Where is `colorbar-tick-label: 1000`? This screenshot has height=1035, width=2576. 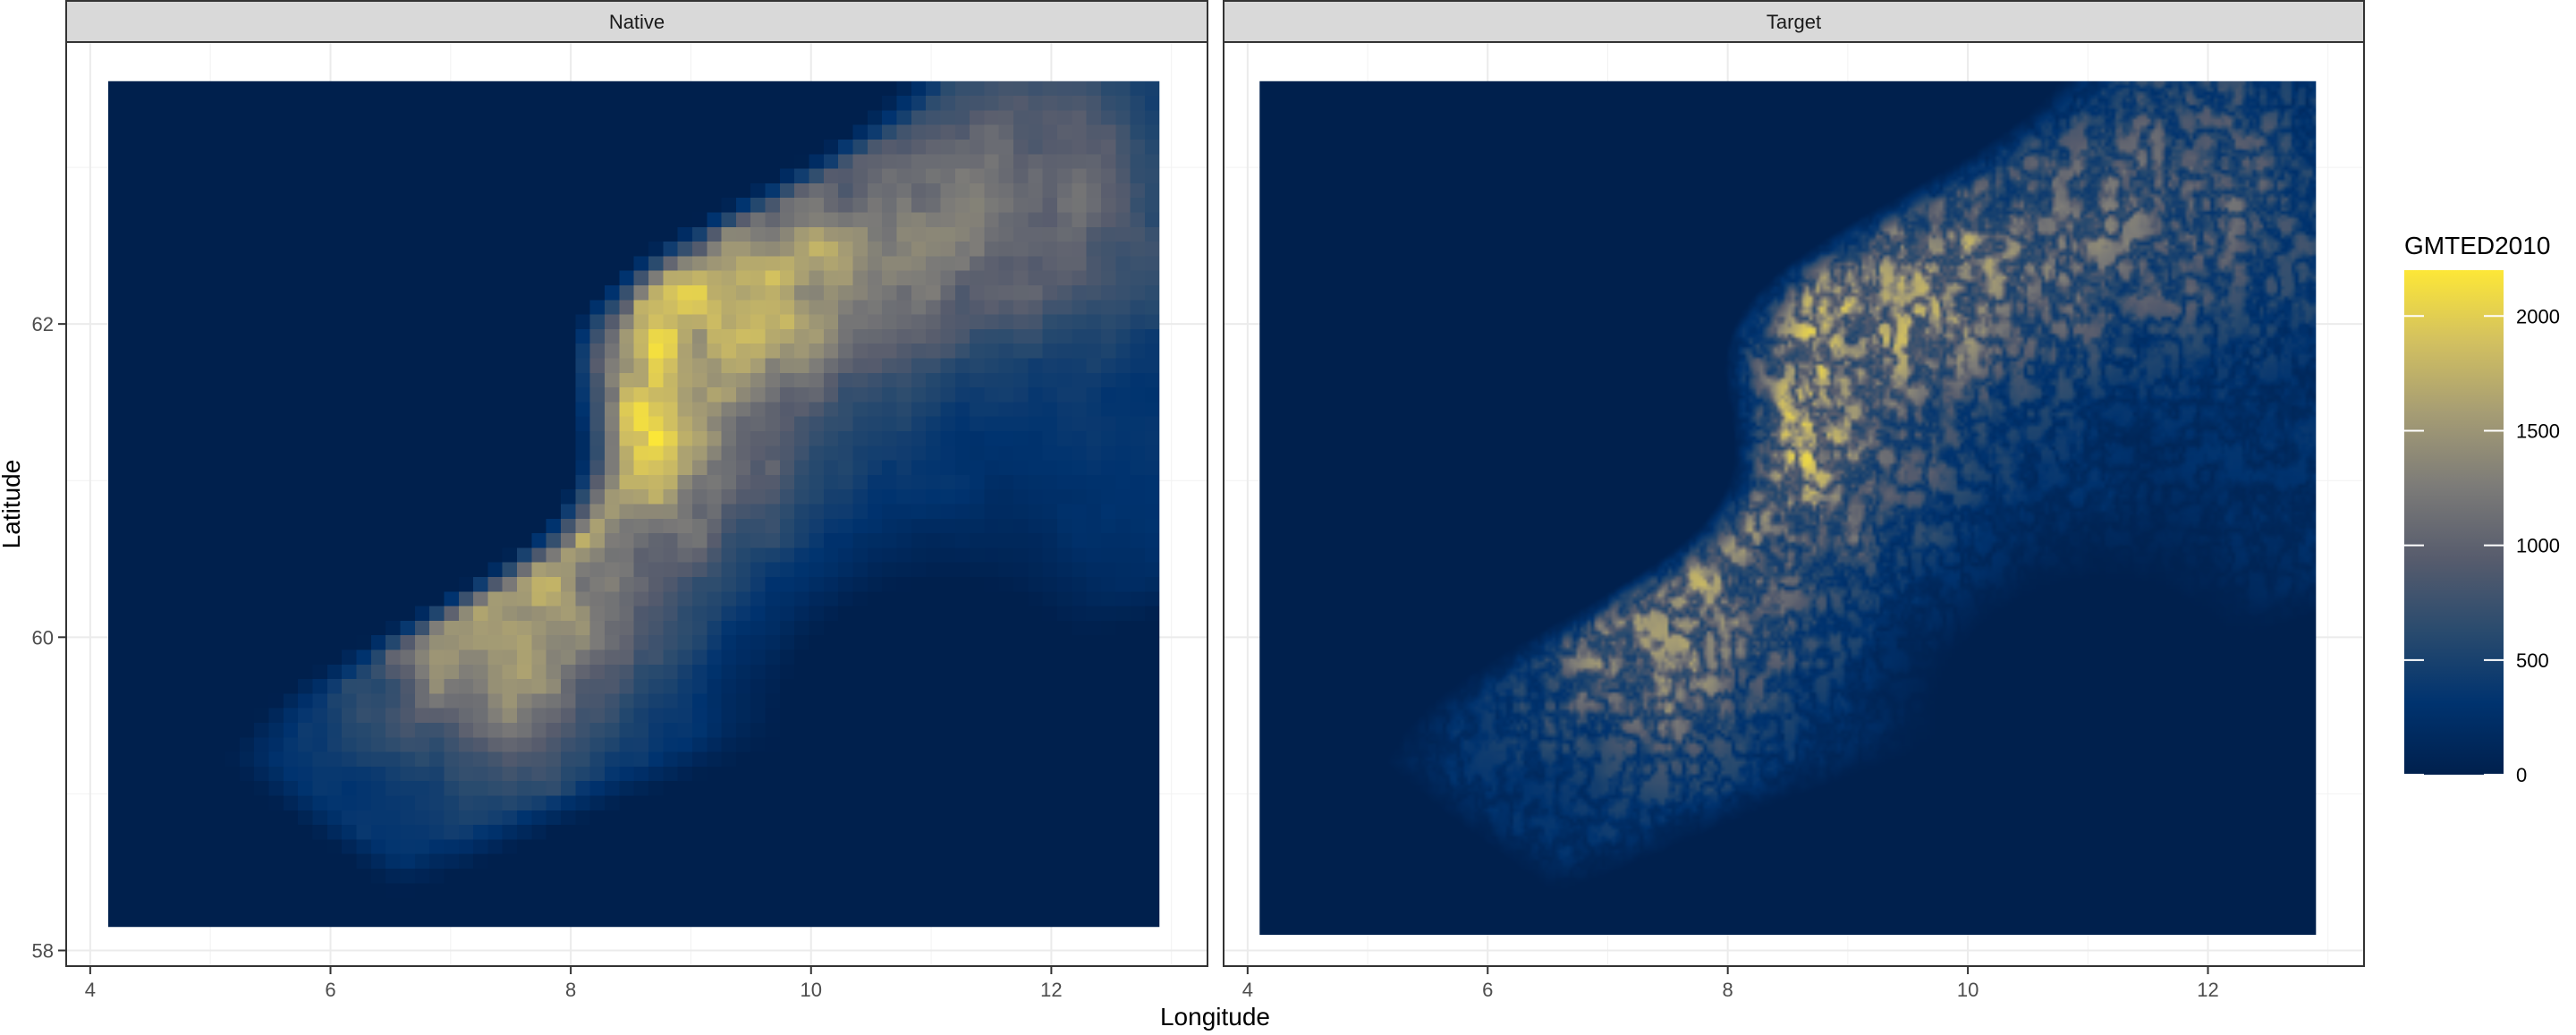 colorbar-tick-label: 1000 is located at coordinates (2538, 546).